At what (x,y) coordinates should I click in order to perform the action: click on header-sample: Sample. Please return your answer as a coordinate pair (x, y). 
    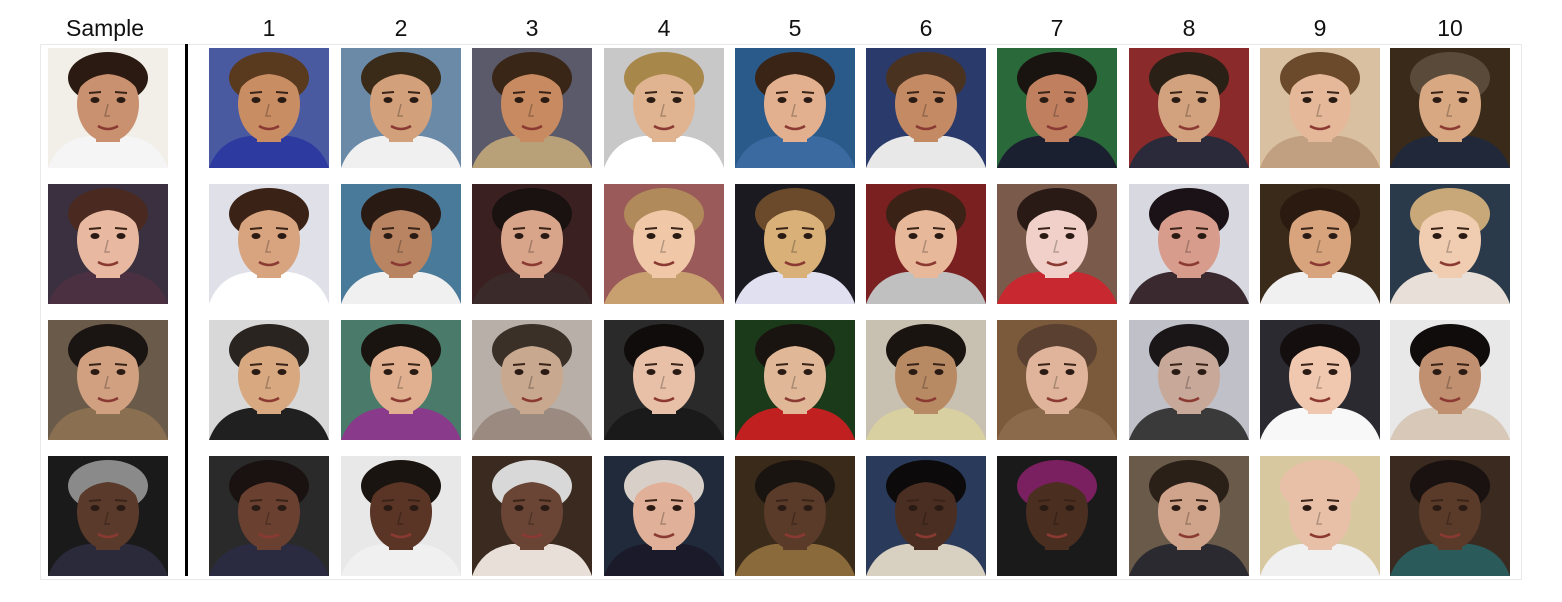
    Looking at the image, I should click on (105, 28).